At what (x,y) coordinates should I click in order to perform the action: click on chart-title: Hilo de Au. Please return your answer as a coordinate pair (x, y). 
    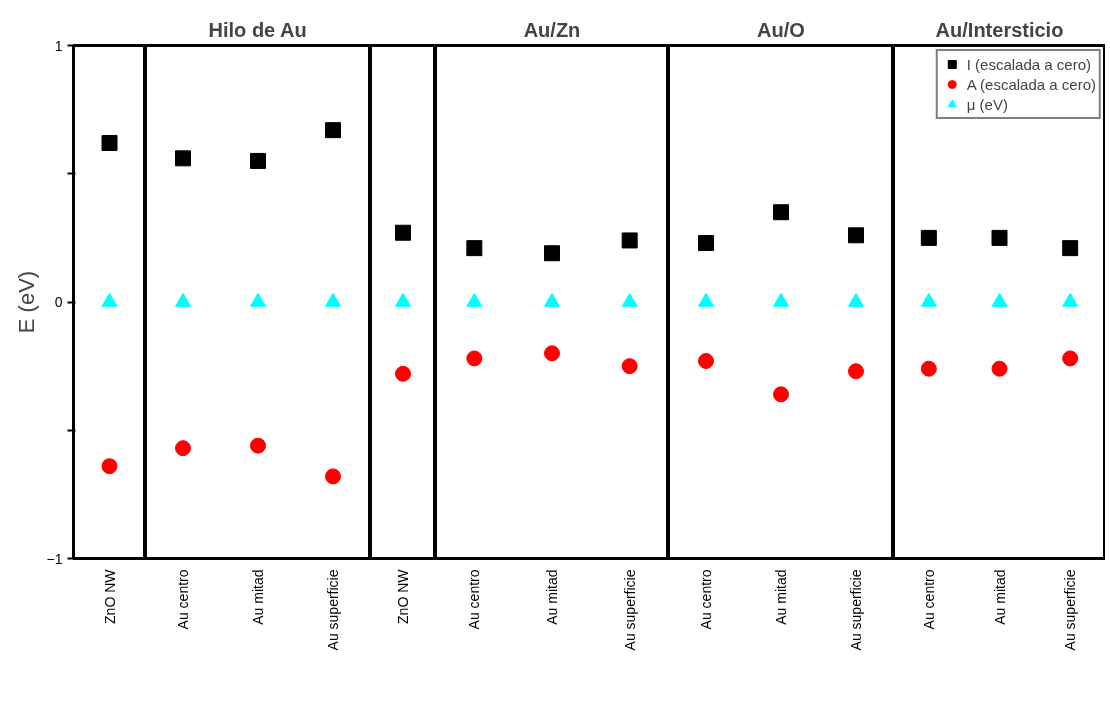
    Looking at the image, I should click on (257, 29).